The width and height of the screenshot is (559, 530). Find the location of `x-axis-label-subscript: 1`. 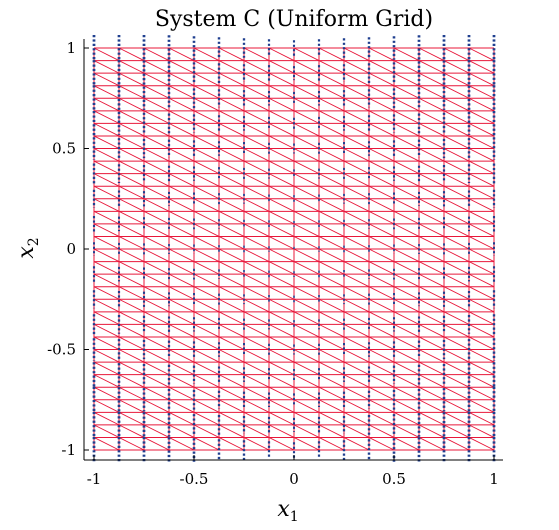

x-axis-label-subscript: 1 is located at coordinates (294, 517).